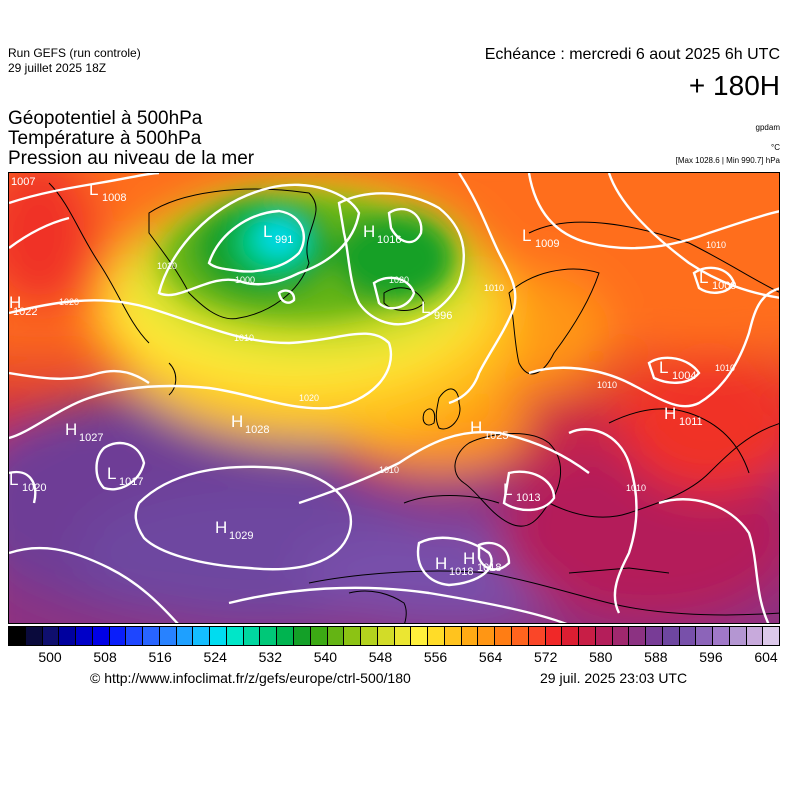  I want to click on svg-text: 1022, so click(25, 312).